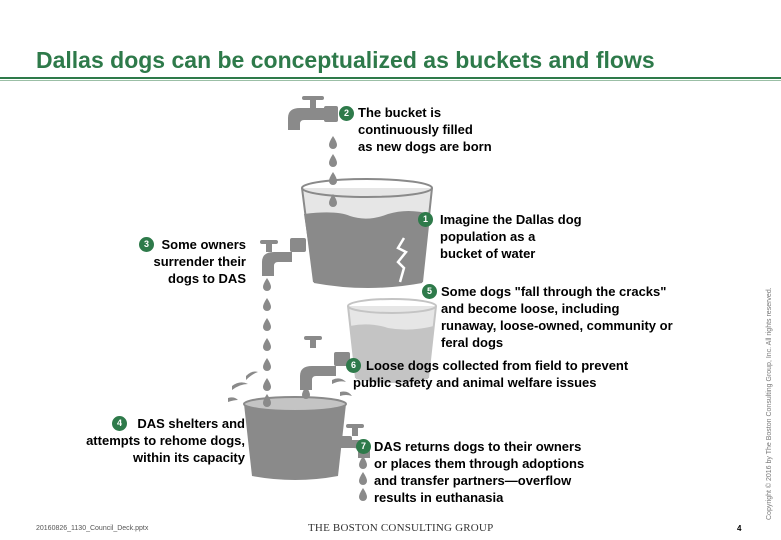 The height and width of the screenshot is (540, 781). I want to click on callout-3-badge: 3, so click(146, 244).